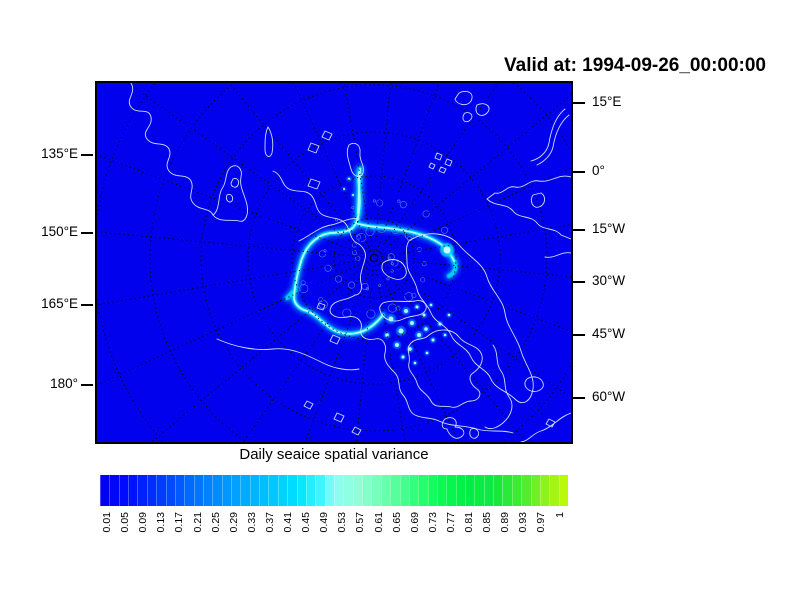 The width and height of the screenshot is (792, 612). What do you see at coordinates (598, 170) in the screenshot?
I see `right-axis-label: 0°` at bounding box center [598, 170].